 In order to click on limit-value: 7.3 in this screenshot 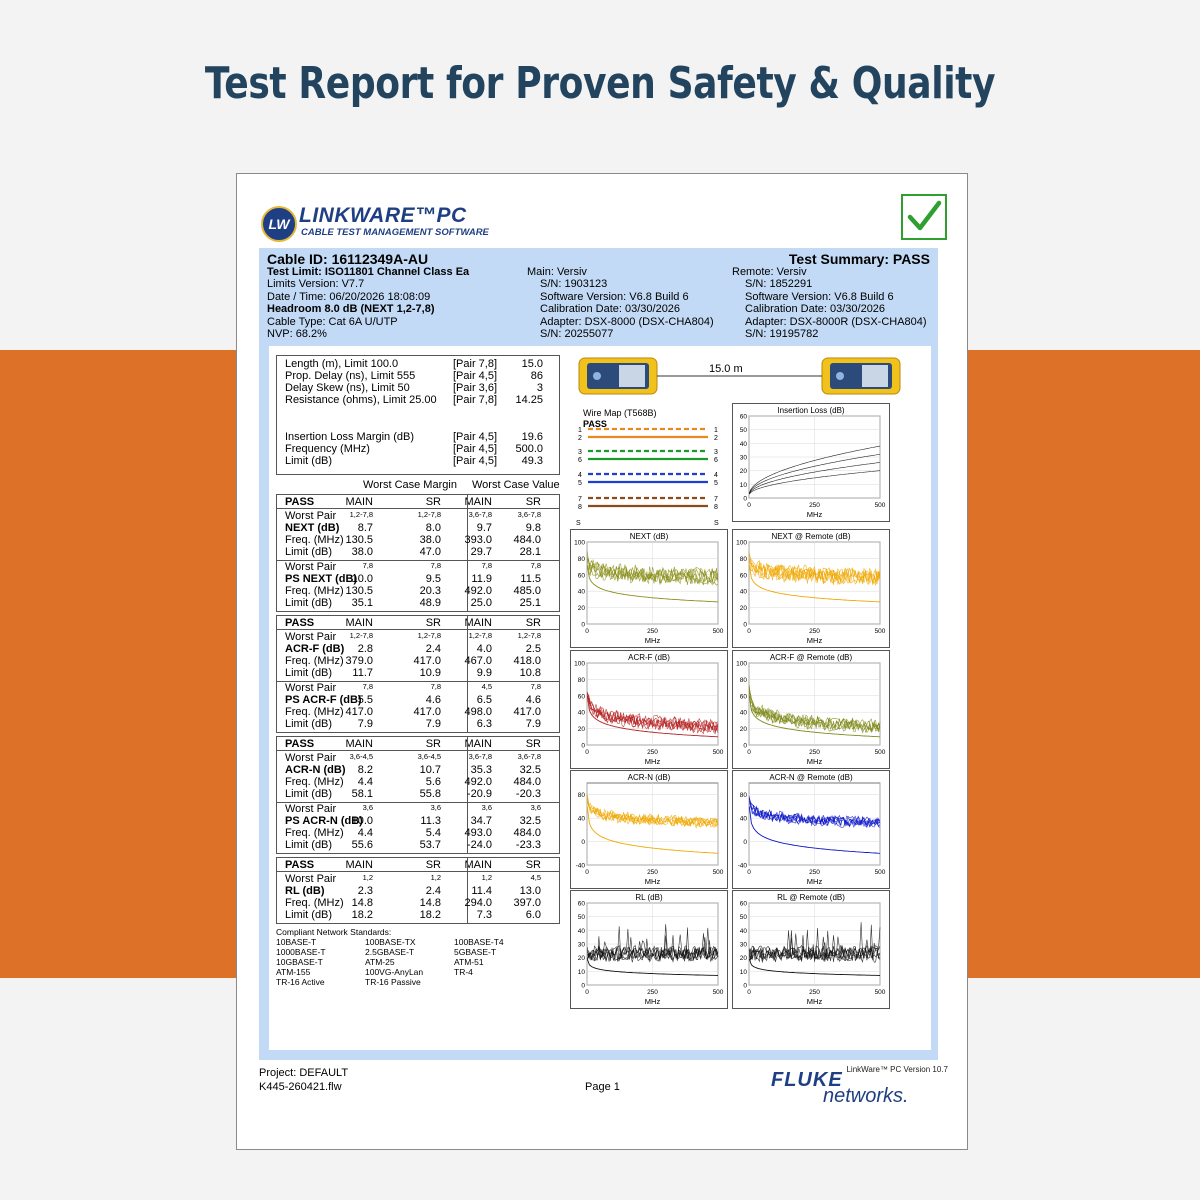, I will do `click(484, 915)`.